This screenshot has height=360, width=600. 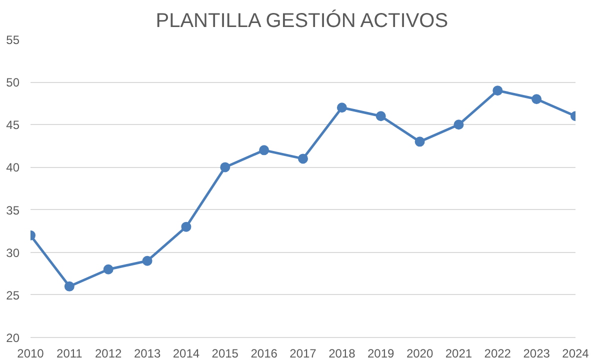 I want to click on x-tick-label: 2023, so click(x=536, y=353).